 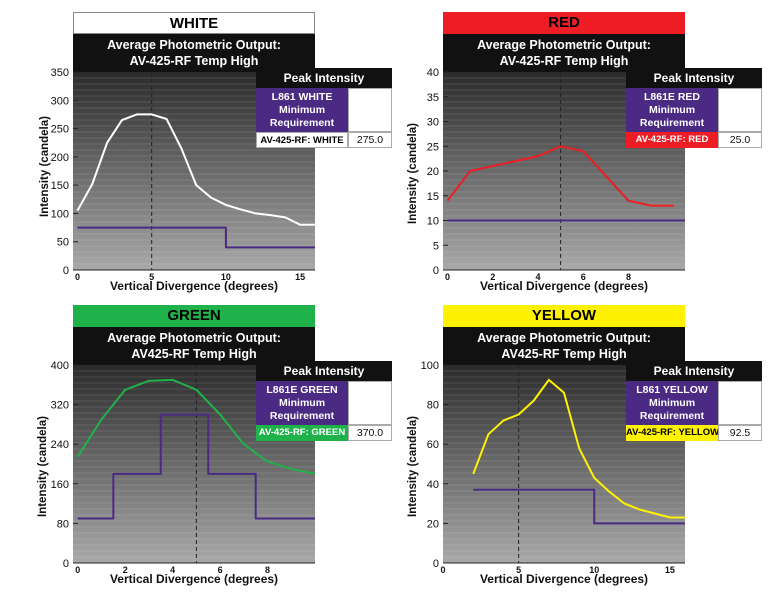 What do you see at coordinates (302, 433) in the screenshot?
I see `legend-product-label: AV-425-RF: GREEN` at bounding box center [302, 433].